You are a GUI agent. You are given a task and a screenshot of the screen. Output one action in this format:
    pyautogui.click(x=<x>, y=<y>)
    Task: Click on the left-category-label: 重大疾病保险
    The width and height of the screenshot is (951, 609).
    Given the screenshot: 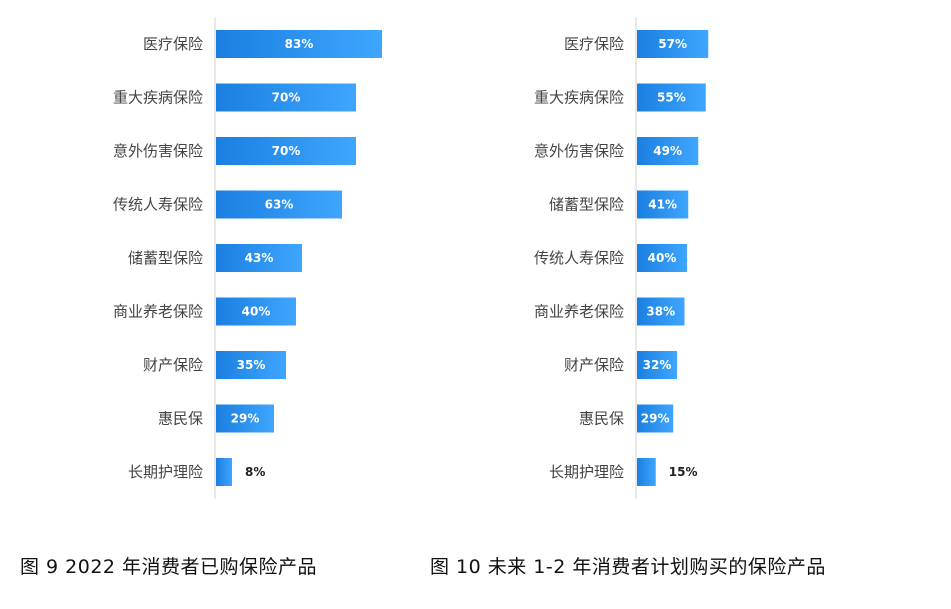 What is the action you would take?
    pyautogui.click(x=158, y=98)
    